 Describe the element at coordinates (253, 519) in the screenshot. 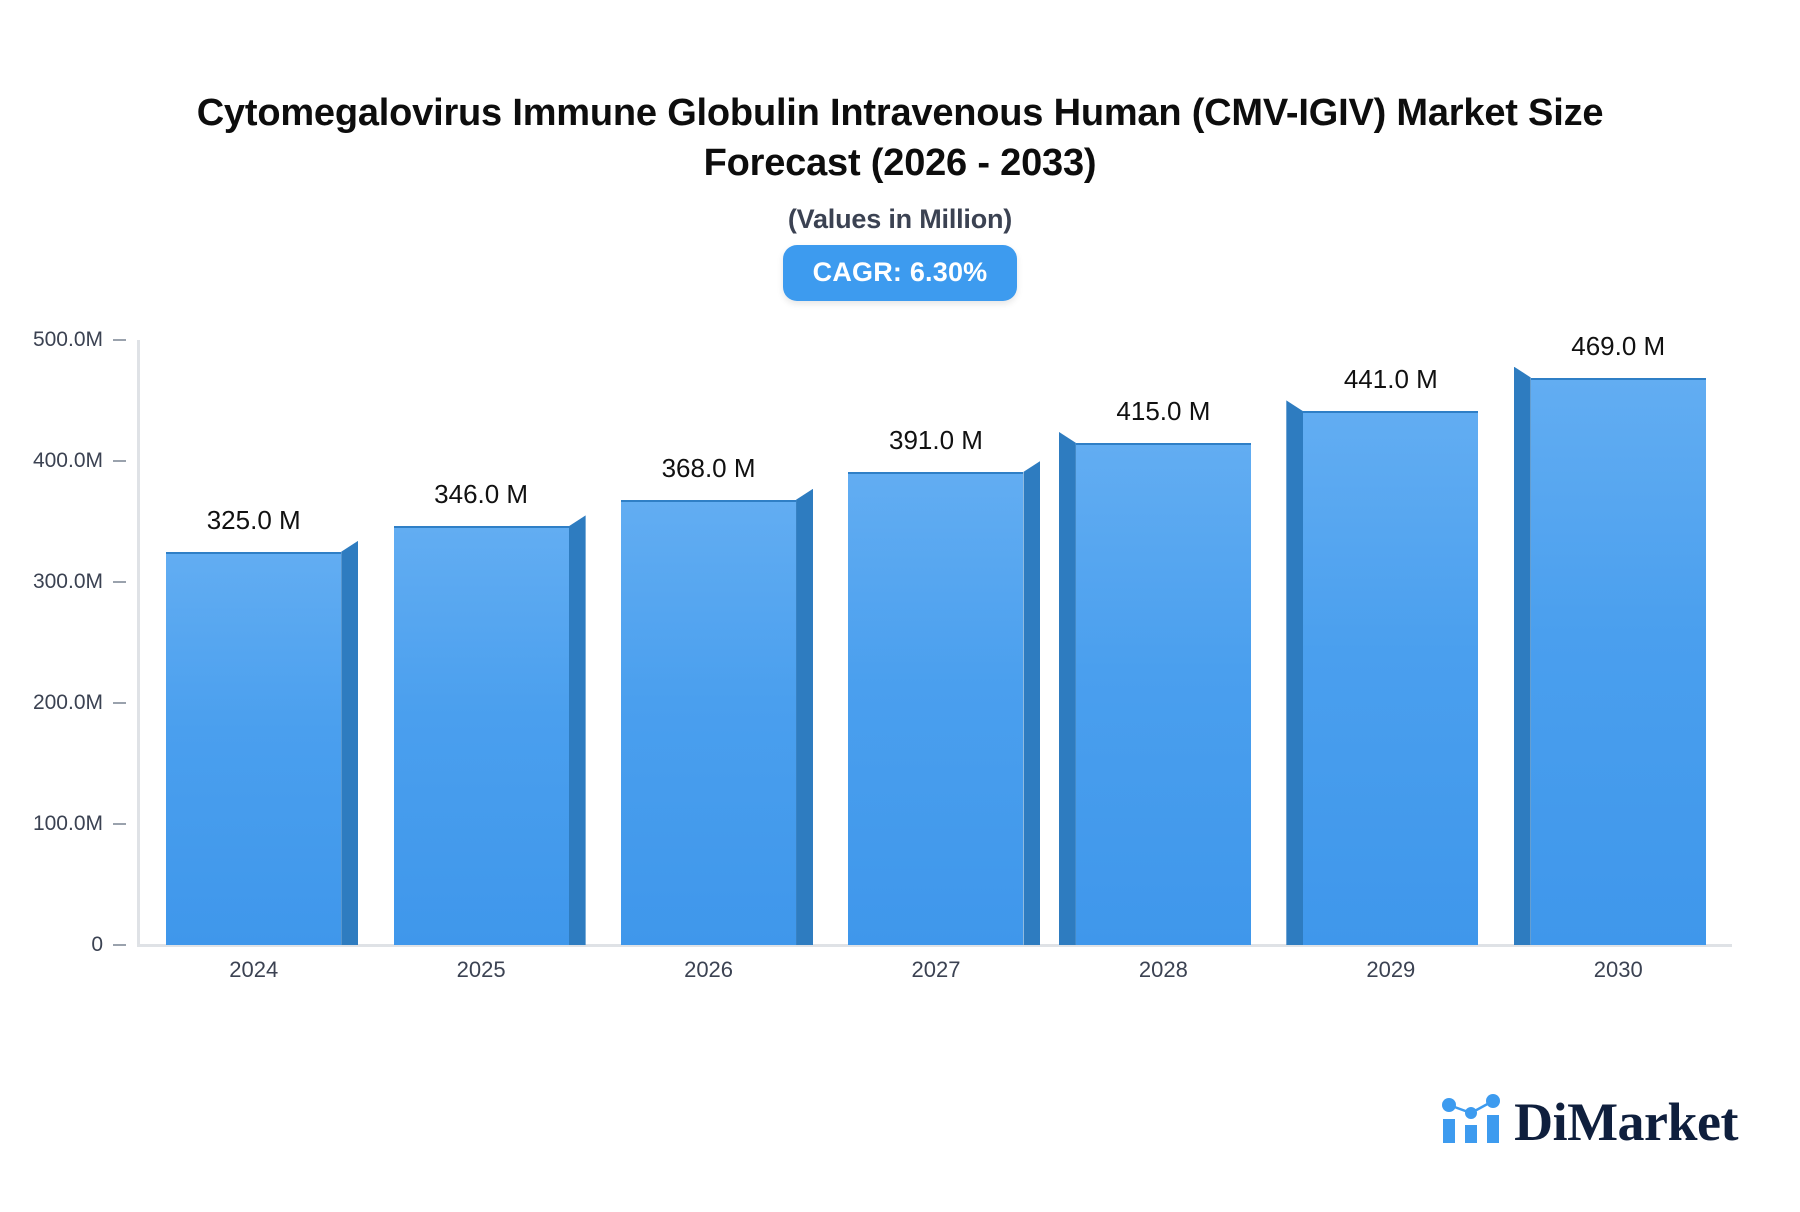

I see `bar-value-label: 325.0 M` at that location.